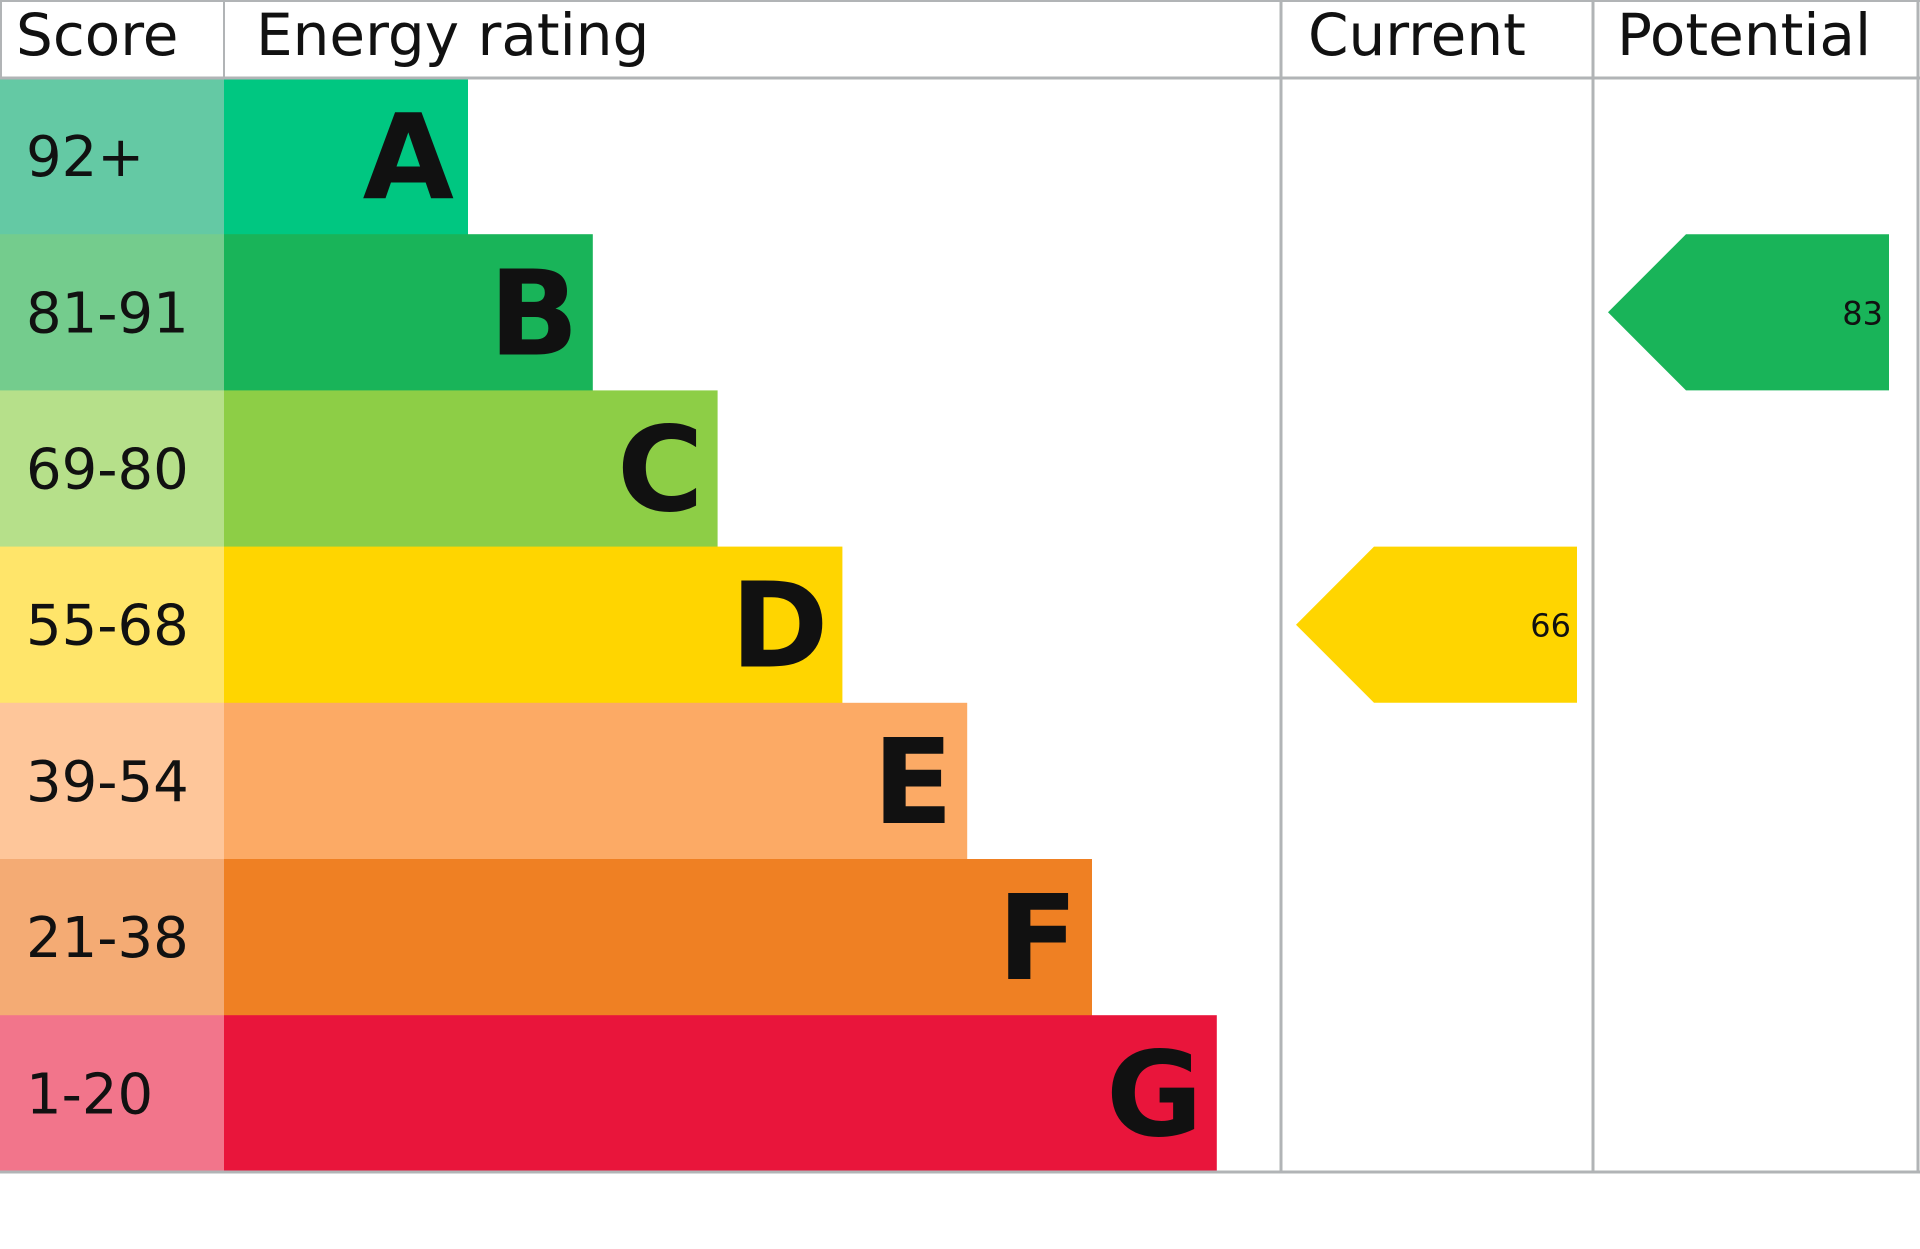 This screenshot has height=1249, width=1920. I want to click on score-cell-a, so click(112, 156).